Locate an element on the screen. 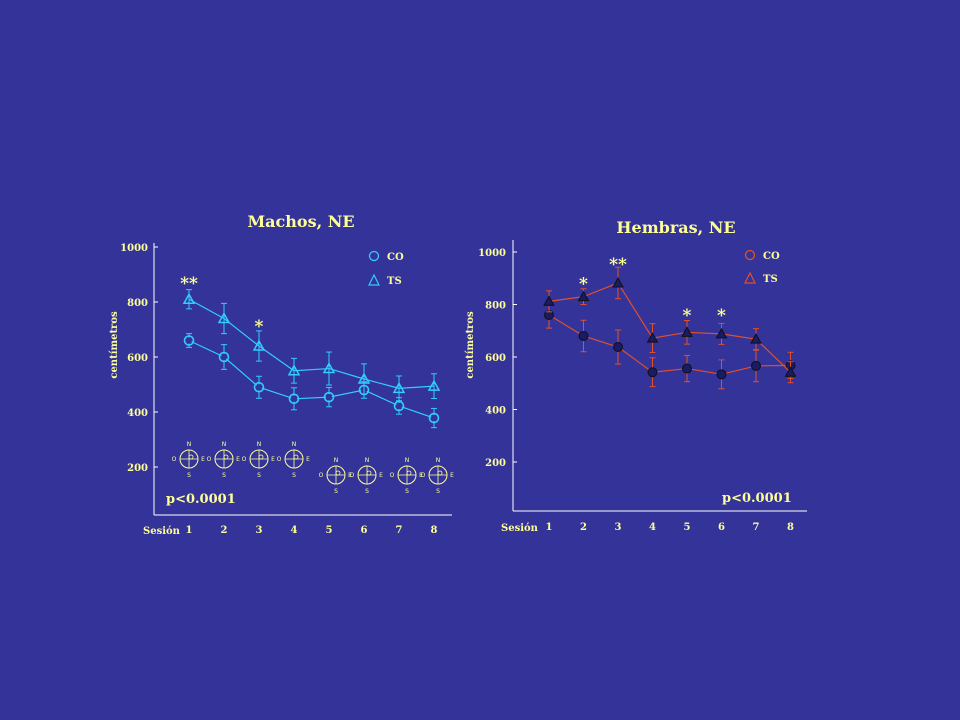 The image size is (960, 720). x-tick-label: 7 is located at coordinates (756, 527).